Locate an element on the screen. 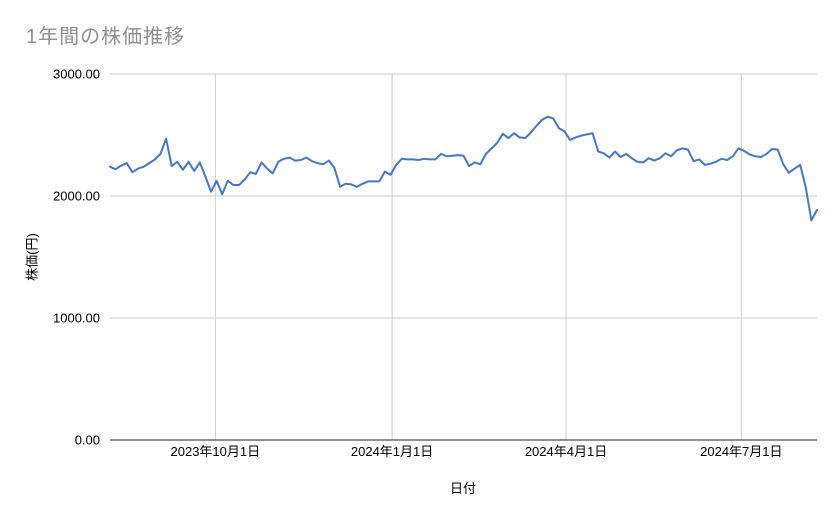  y-tick-label: 1000.00 is located at coordinates (76, 318).